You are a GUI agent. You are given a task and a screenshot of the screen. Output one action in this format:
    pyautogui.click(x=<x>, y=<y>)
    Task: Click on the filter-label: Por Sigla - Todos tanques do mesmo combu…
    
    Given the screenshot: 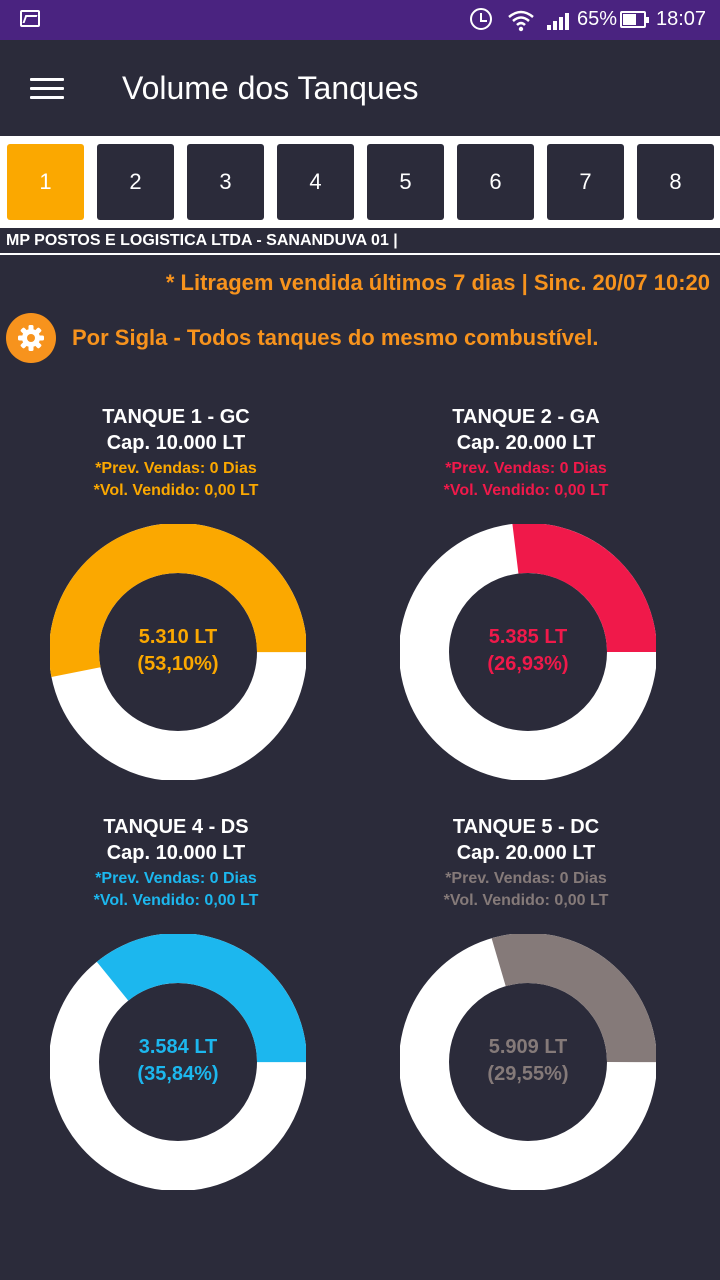 What is the action you would take?
    pyautogui.click(x=335, y=337)
    